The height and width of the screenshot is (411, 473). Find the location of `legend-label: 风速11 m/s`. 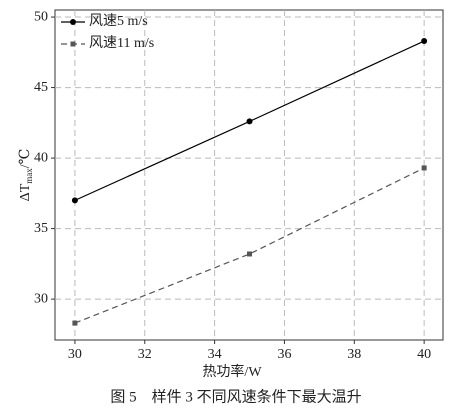

legend-label: 风速11 m/s is located at coordinates (121, 43).